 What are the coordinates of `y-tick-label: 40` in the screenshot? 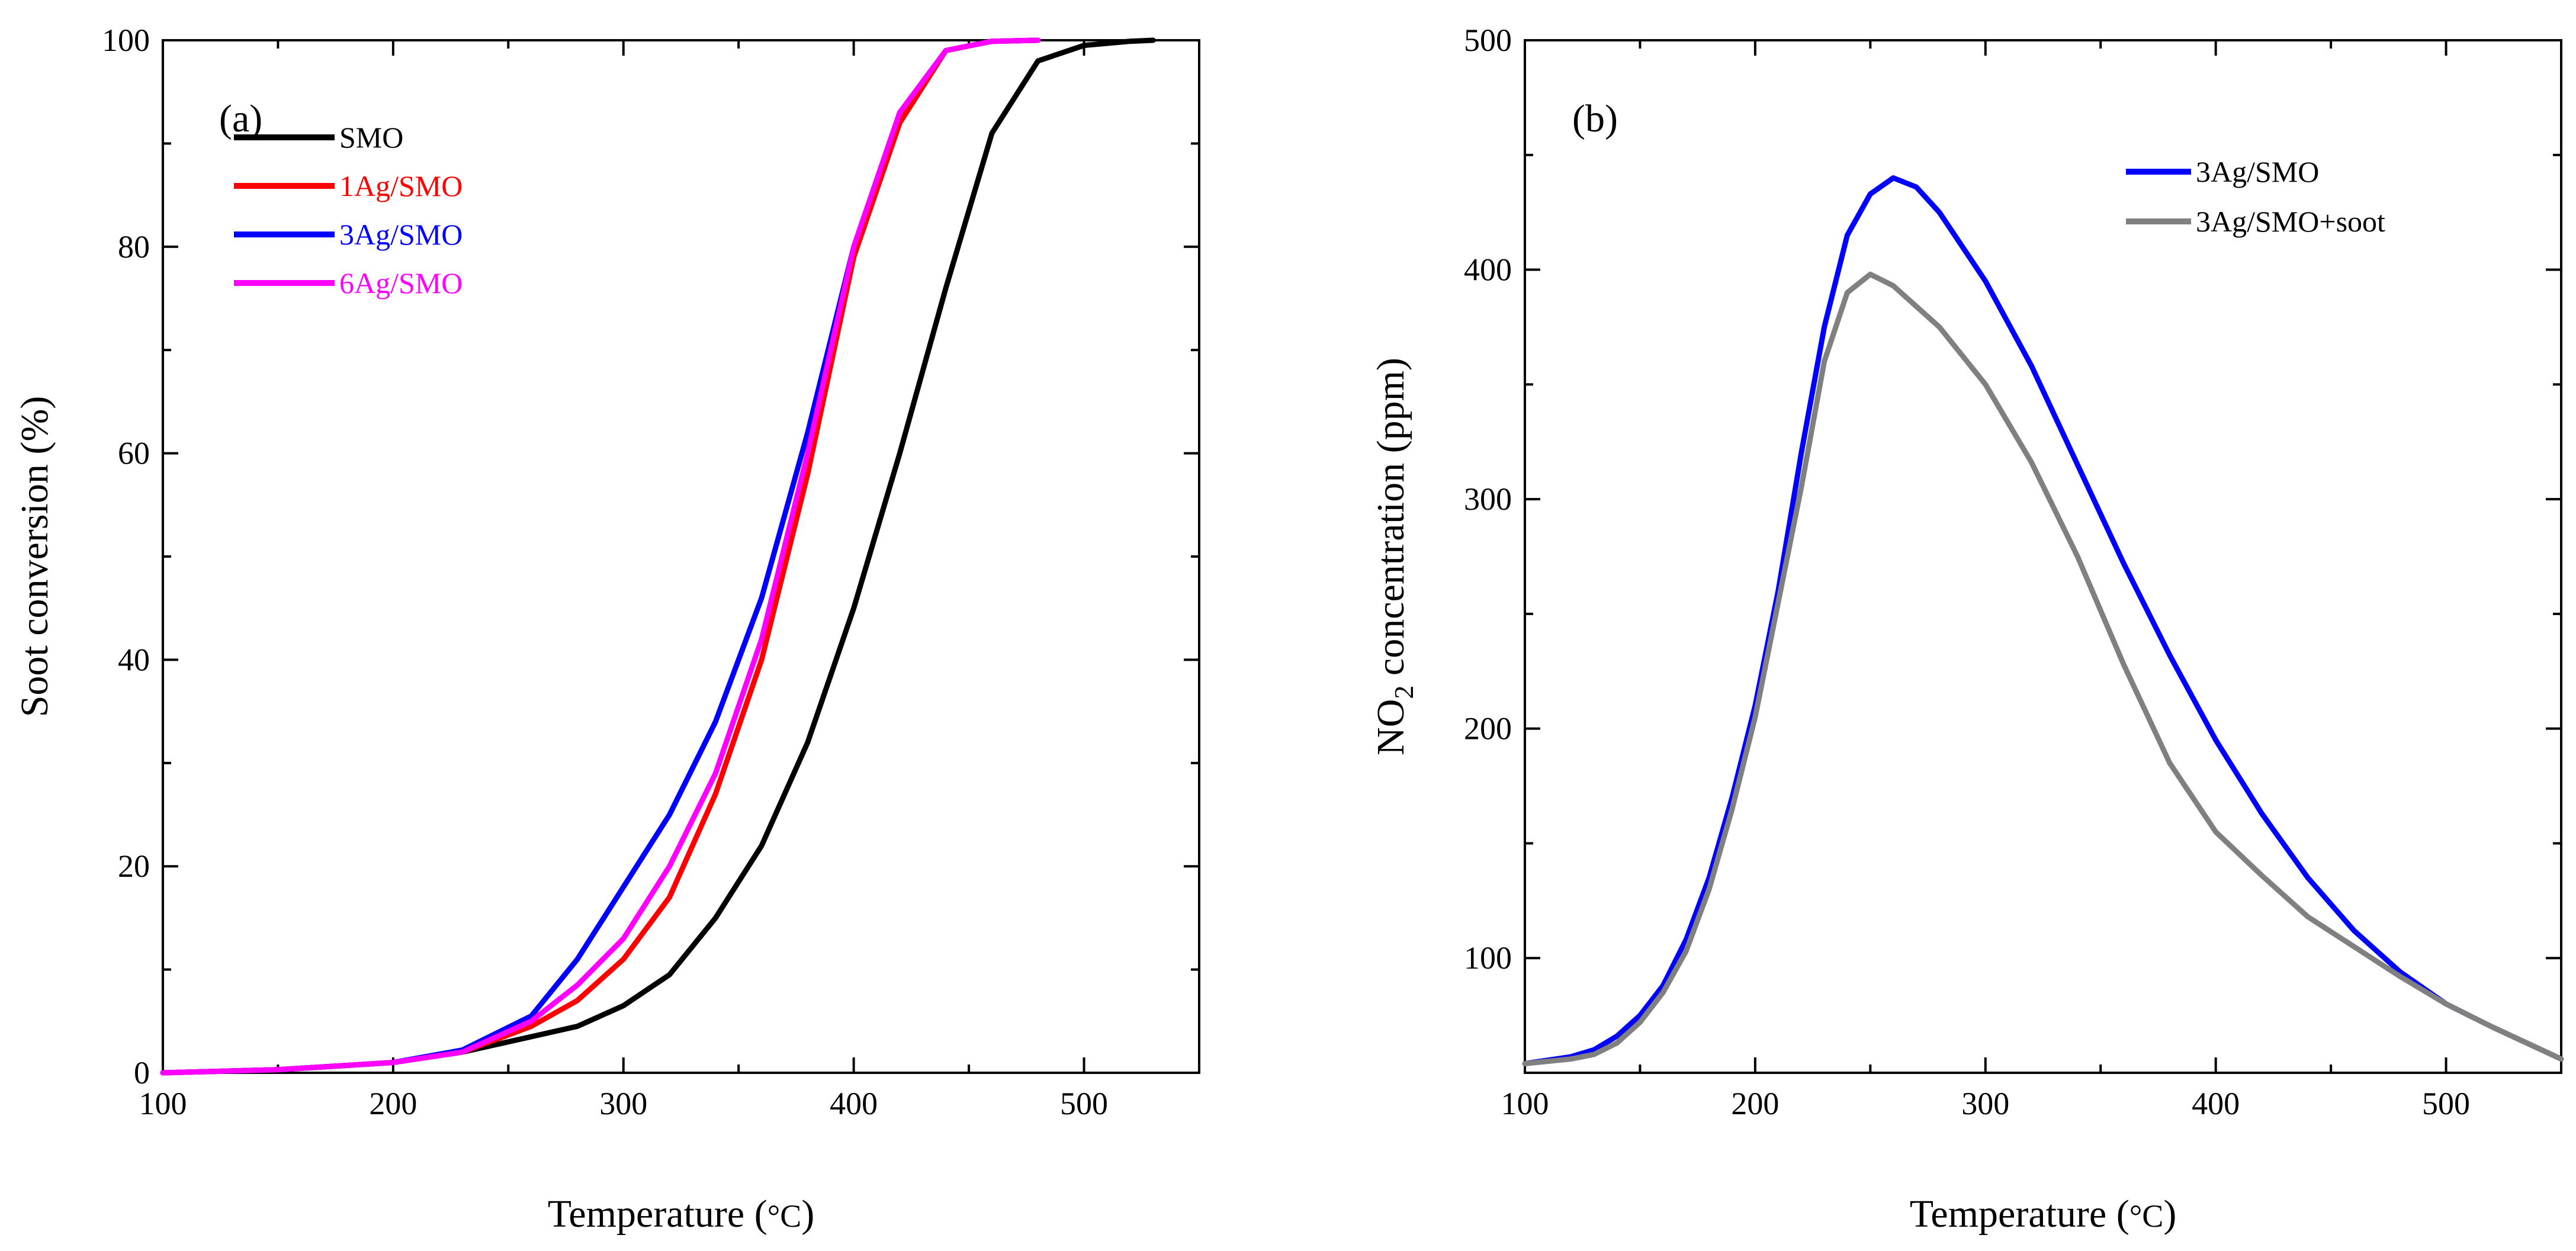 It's located at (134, 659).